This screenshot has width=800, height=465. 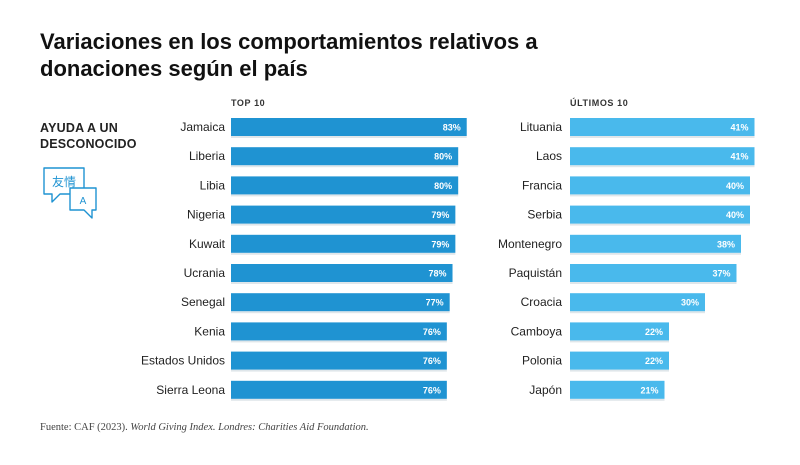 What do you see at coordinates (654, 332) in the screenshot?
I see `bottom10-value-label-7: 22%` at bounding box center [654, 332].